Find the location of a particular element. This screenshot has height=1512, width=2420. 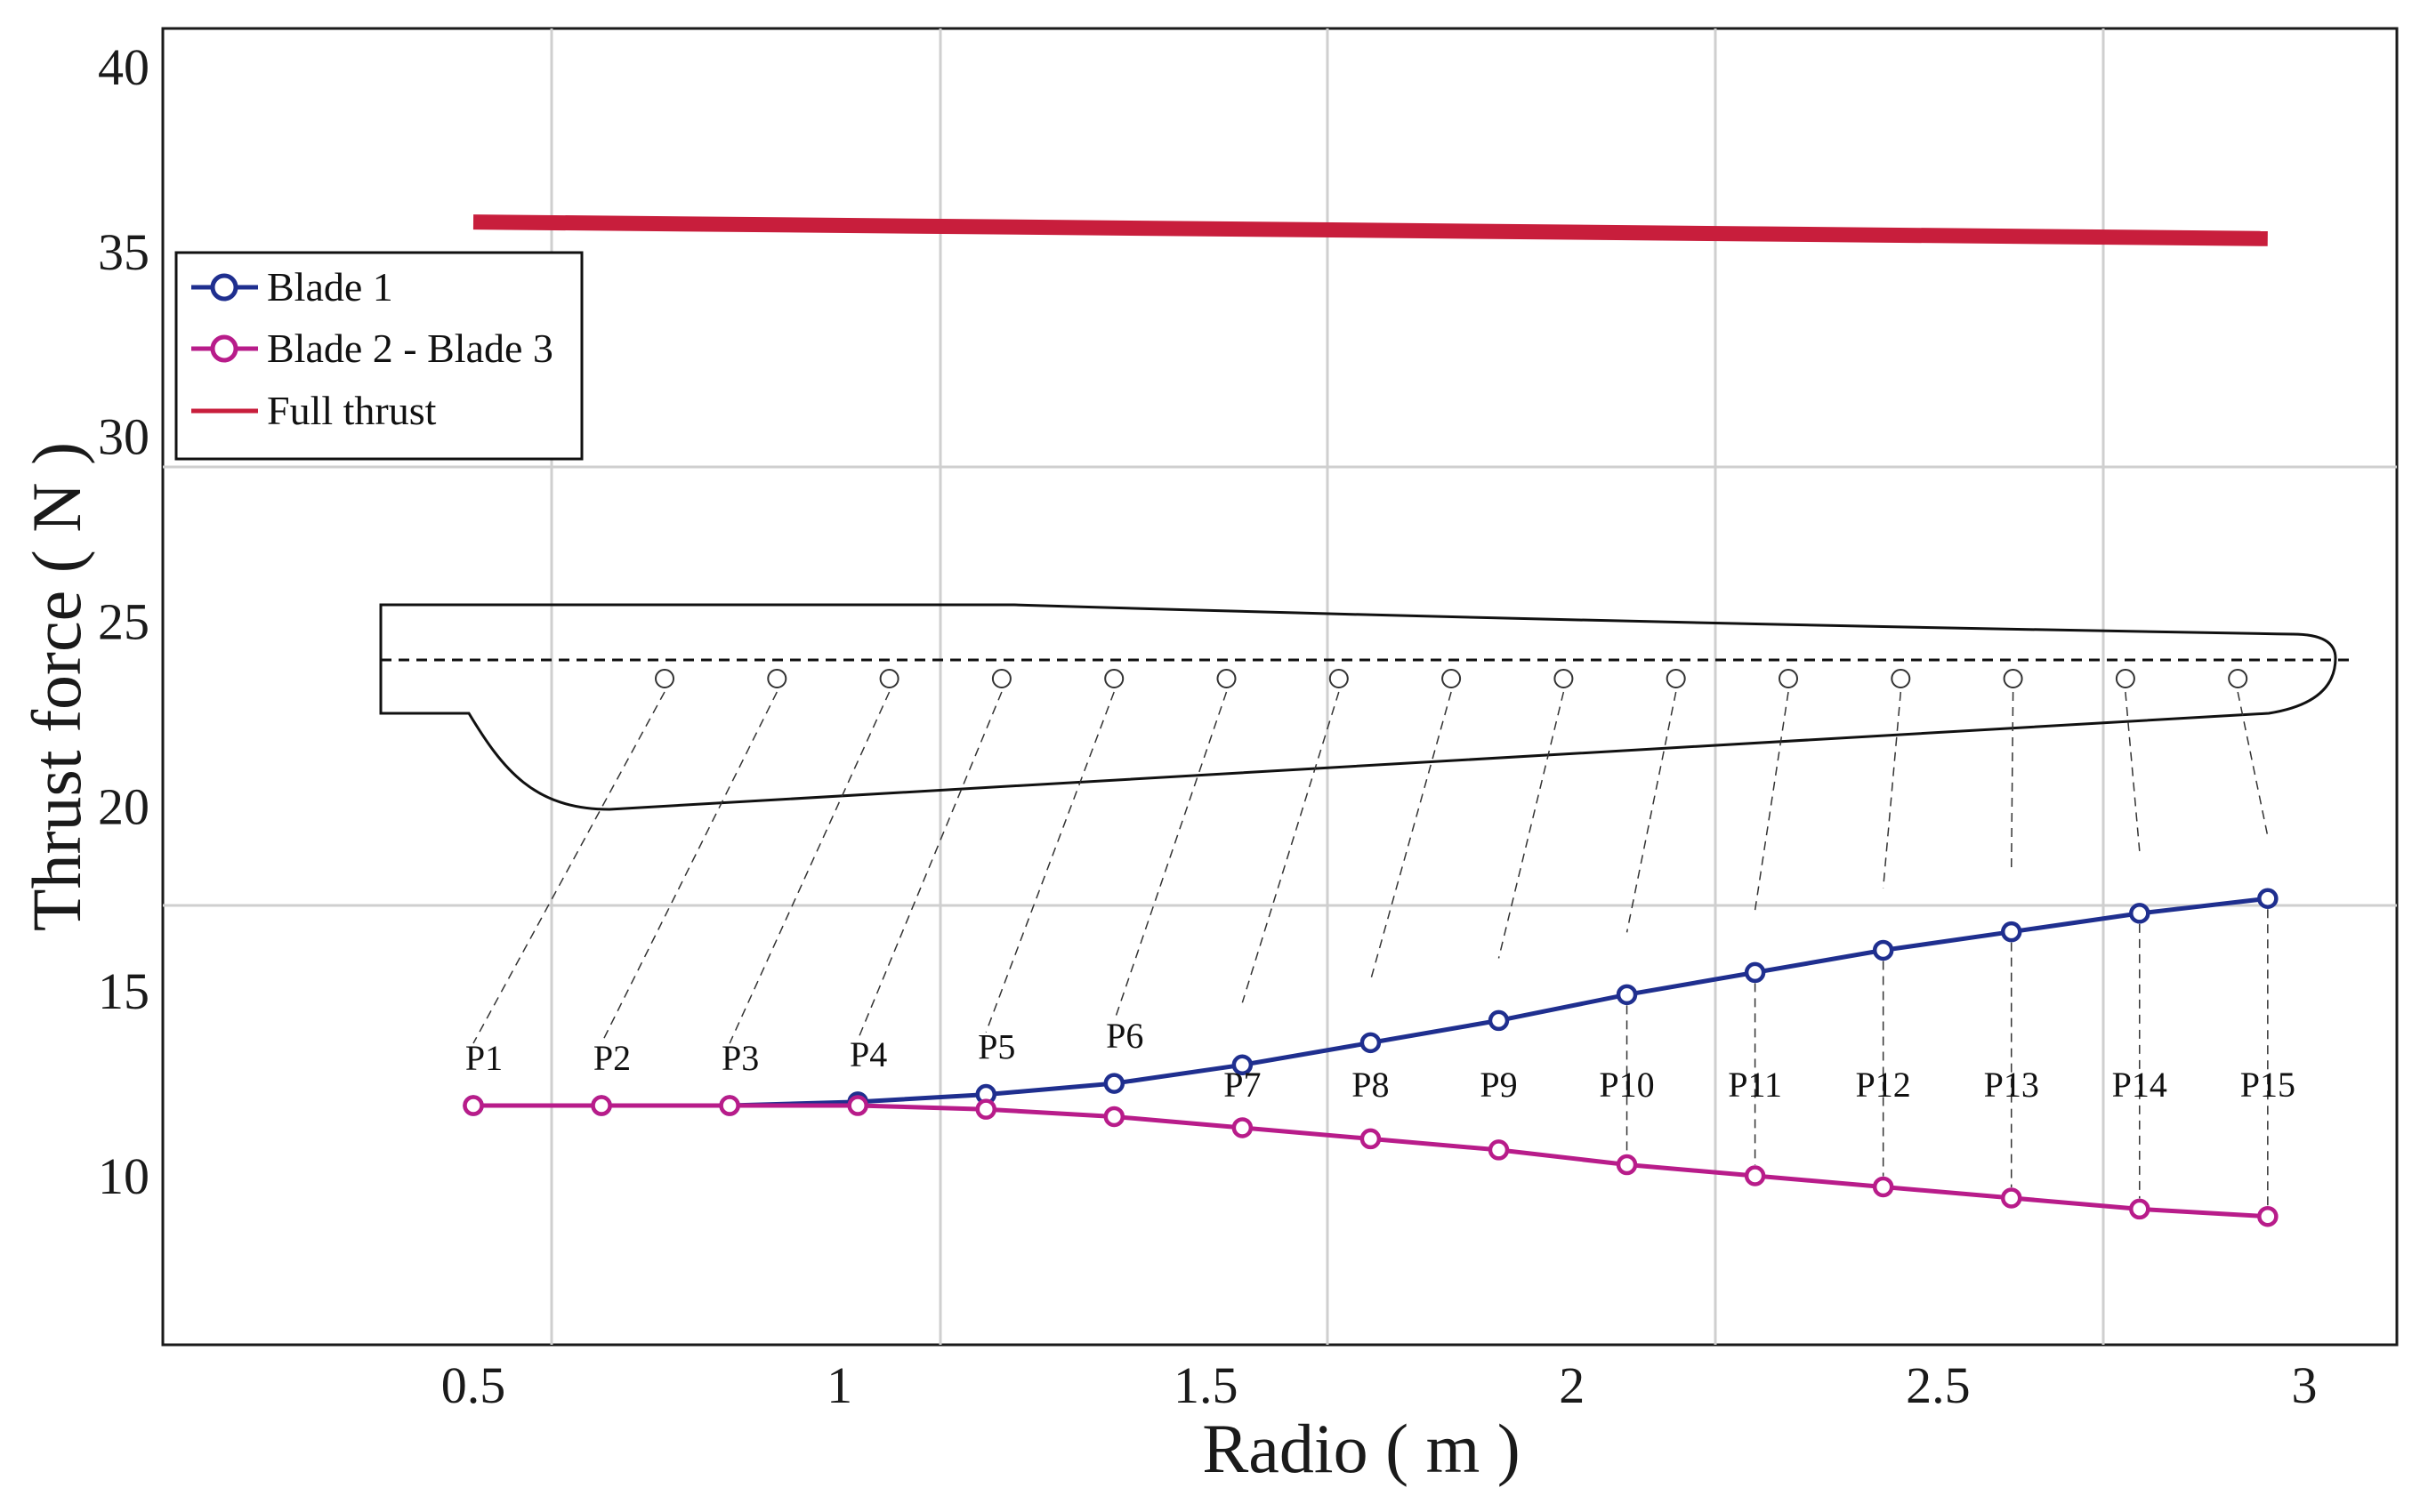

x-axis-label: Radio ( m ) is located at coordinates (1361, 1448).